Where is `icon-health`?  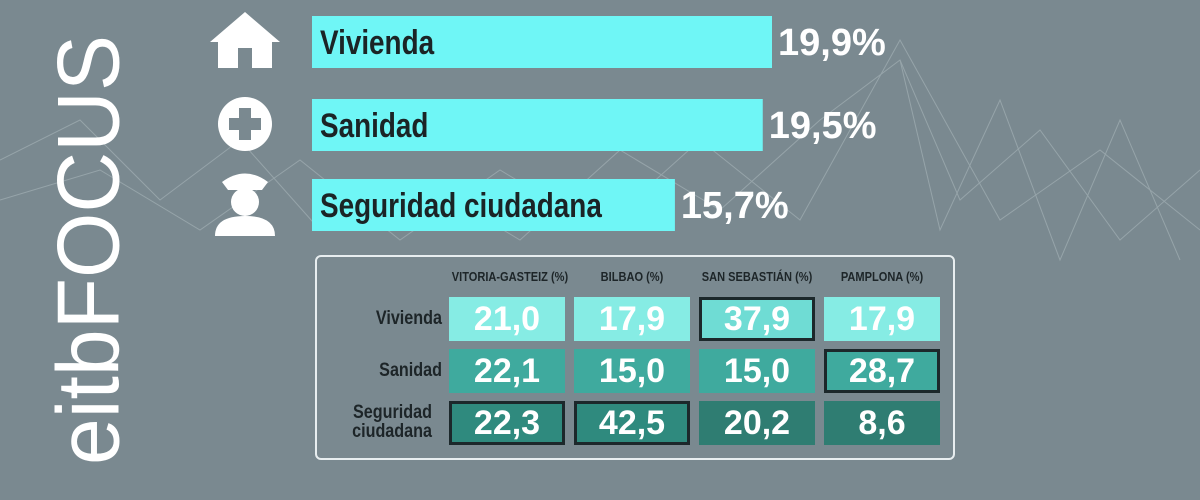
icon-health is located at coordinates (245, 124).